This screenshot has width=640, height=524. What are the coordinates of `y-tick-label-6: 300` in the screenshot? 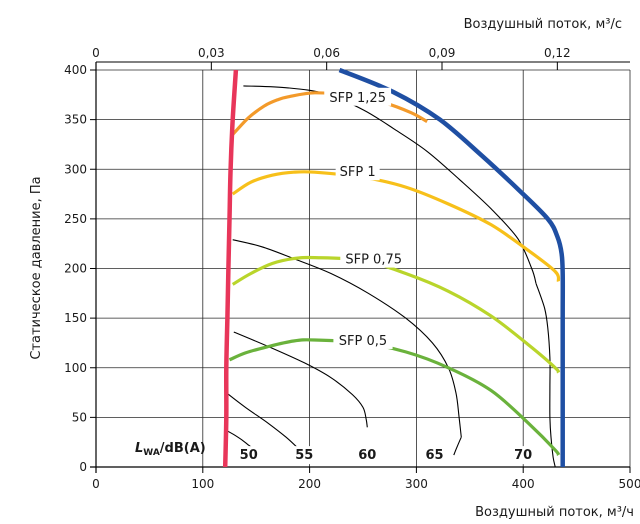 It's located at (75, 169).